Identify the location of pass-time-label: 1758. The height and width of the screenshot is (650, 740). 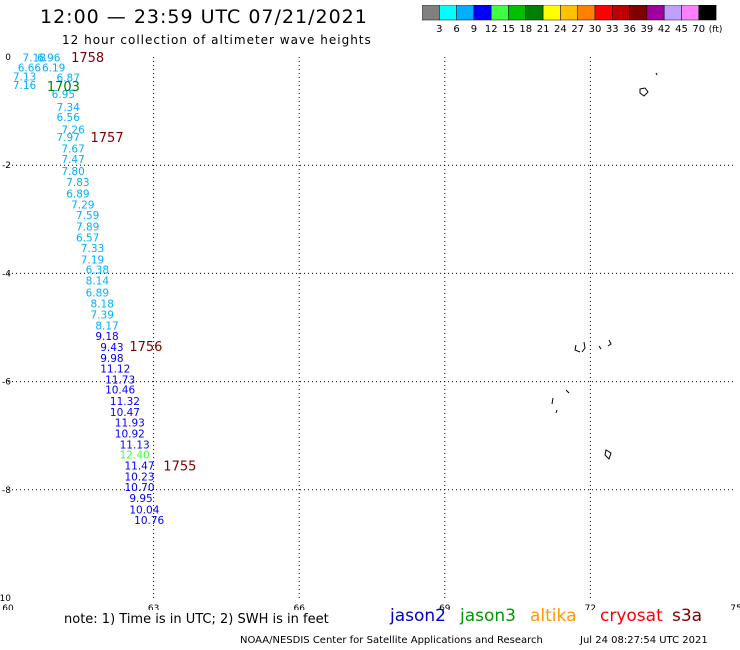
(87, 58).